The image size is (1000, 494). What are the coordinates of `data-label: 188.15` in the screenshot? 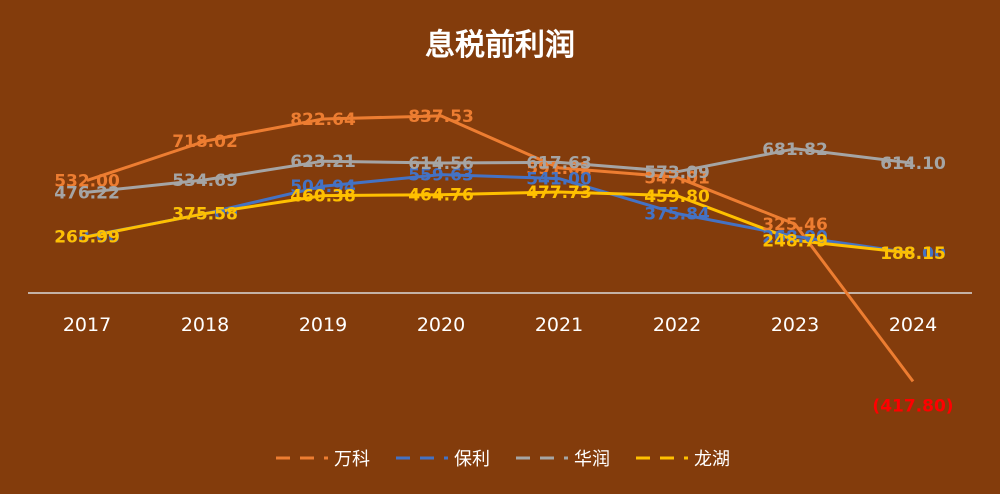 It's located at (913, 254).